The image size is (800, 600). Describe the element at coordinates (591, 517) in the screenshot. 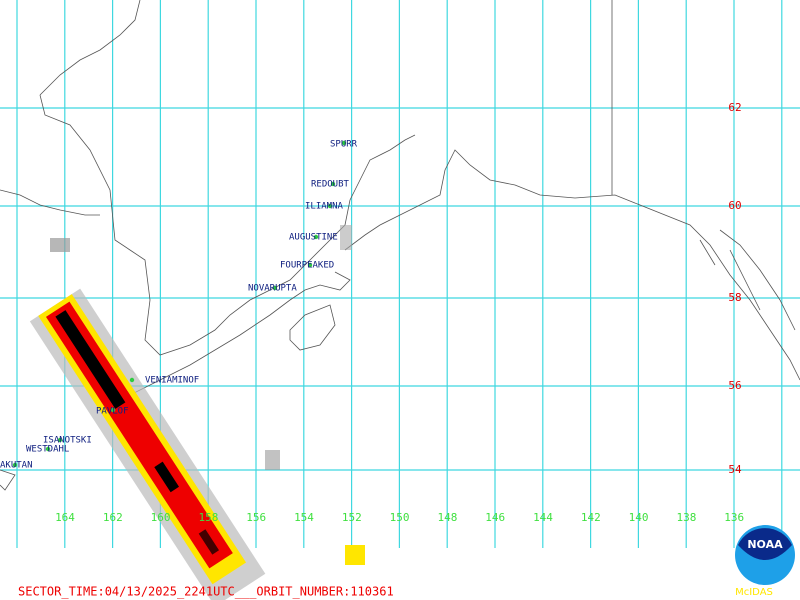

I see `longitude-label: 142` at that location.